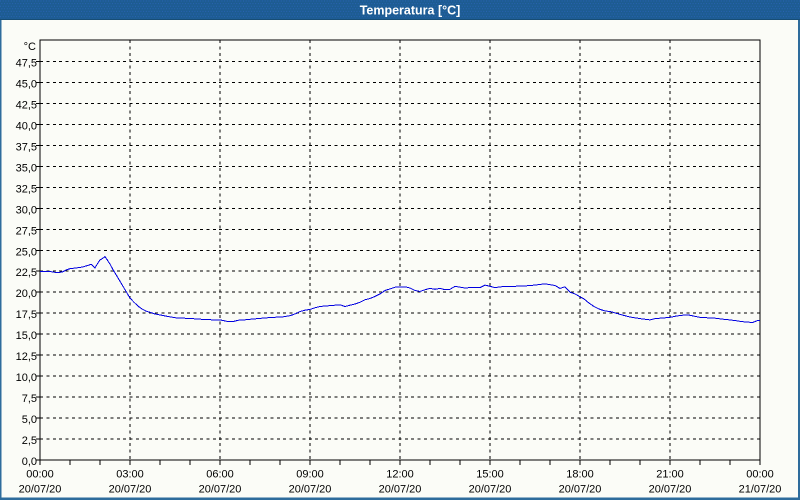 The width and height of the screenshot is (800, 500). I want to click on svg-text: Temperatura [°C], so click(410, 11).